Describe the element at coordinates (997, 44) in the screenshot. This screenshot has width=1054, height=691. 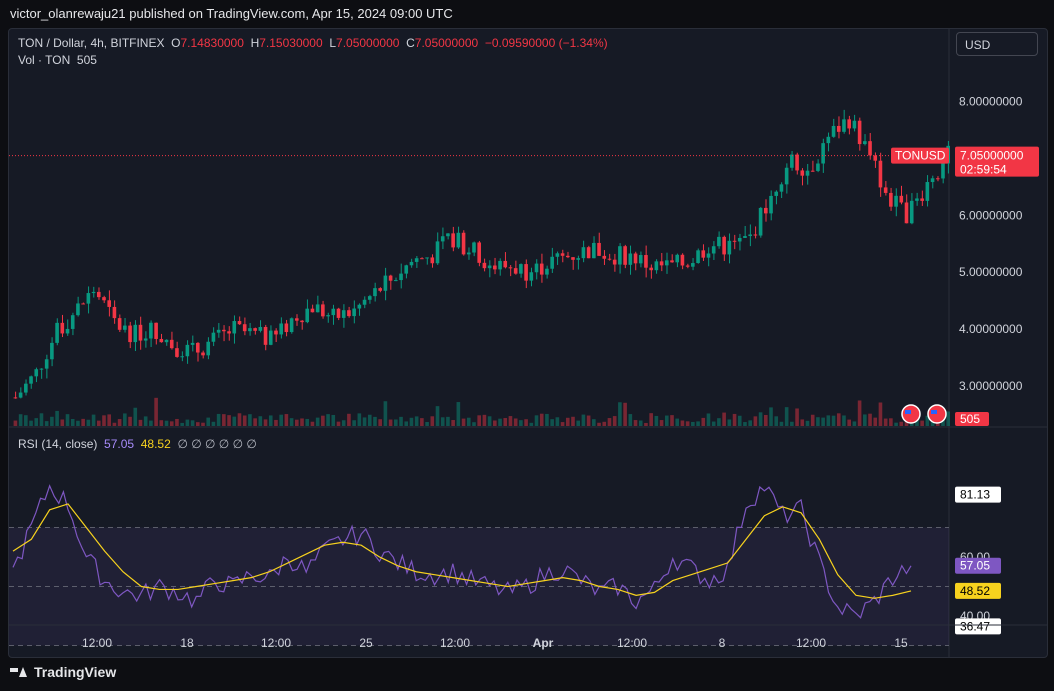
I see `currency-button: USD` at that location.